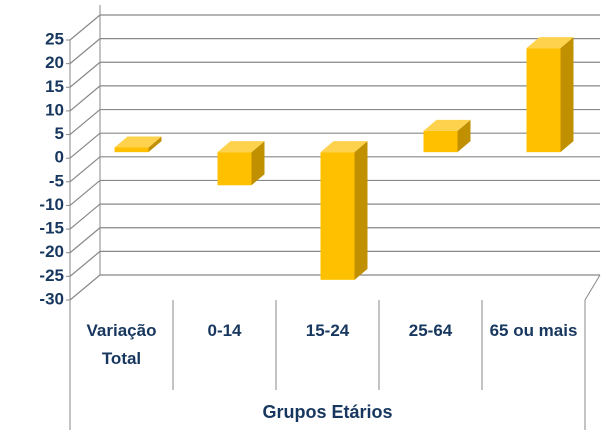 The image size is (612, 430). Describe the element at coordinates (54, 62) in the screenshot. I see `y-tick-label: 20` at that location.